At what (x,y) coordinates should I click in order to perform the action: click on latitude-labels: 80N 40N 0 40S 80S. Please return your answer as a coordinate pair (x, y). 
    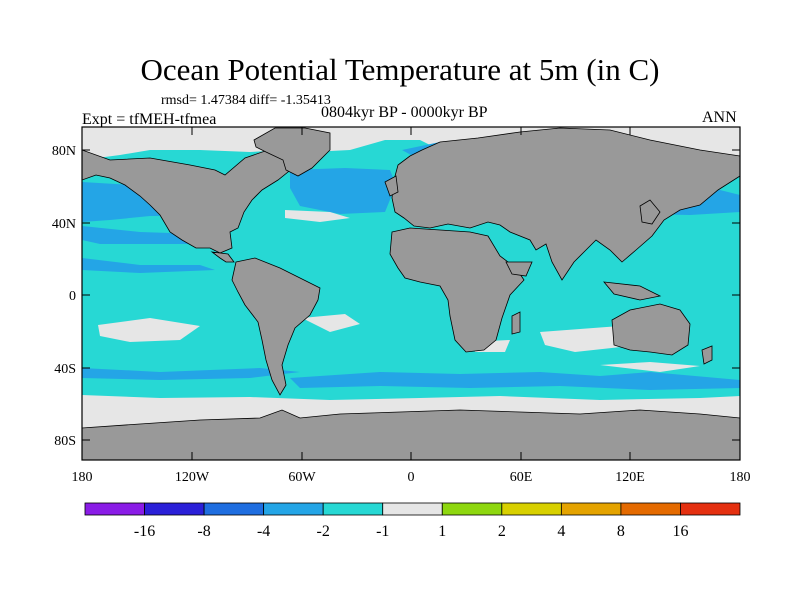
    Looking at the image, I should click on (64, 296).